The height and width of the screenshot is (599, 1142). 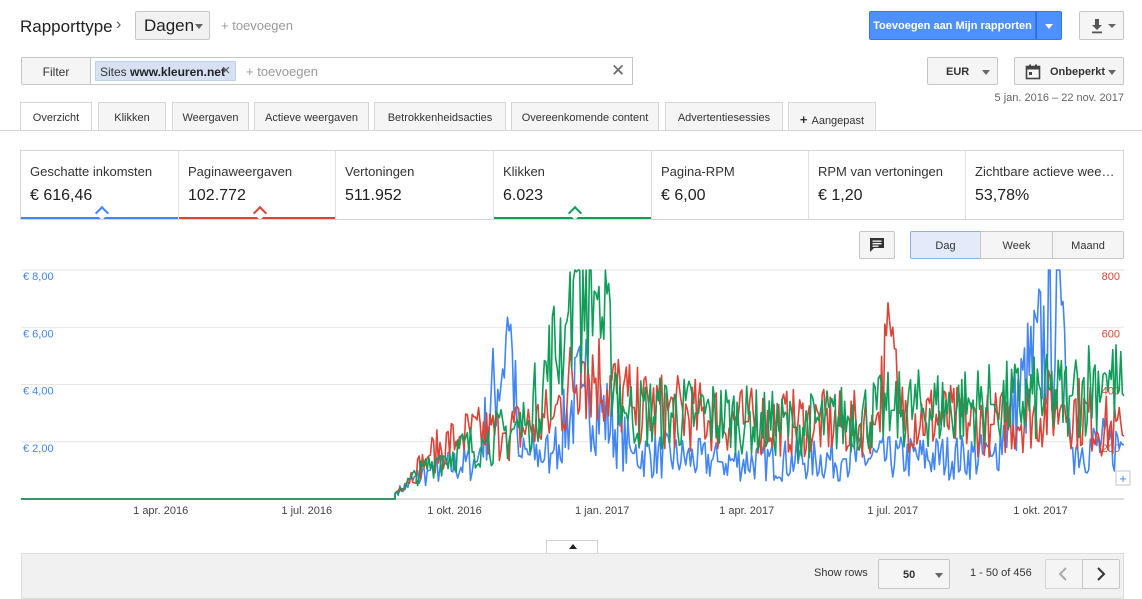 What do you see at coordinates (1044, 185) in the screenshot?
I see `scorecard-zichtbare-actieve-weergaven: Zichtbare actieve wee… 53,78%` at bounding box center [1044, 185].